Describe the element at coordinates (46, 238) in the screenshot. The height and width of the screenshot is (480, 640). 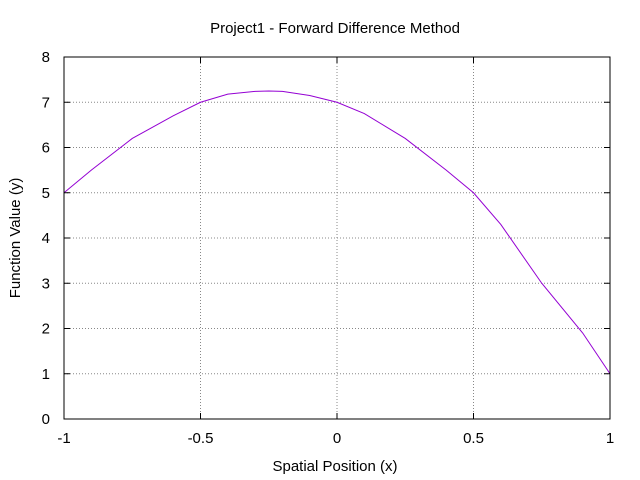
I see `y-tick-label: 4` at that location.